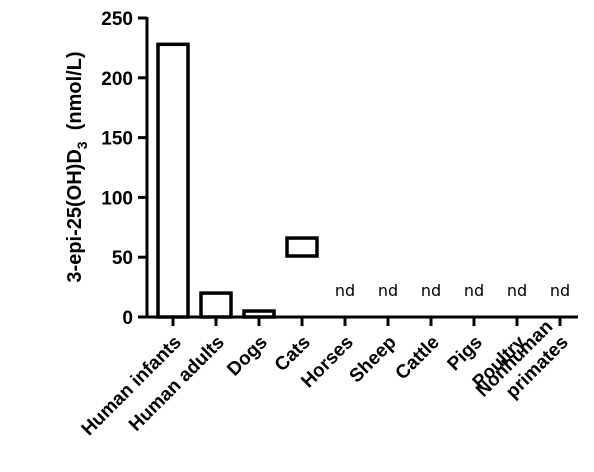  I want to click on x-tick-label: Sheep, so click(373, 359).